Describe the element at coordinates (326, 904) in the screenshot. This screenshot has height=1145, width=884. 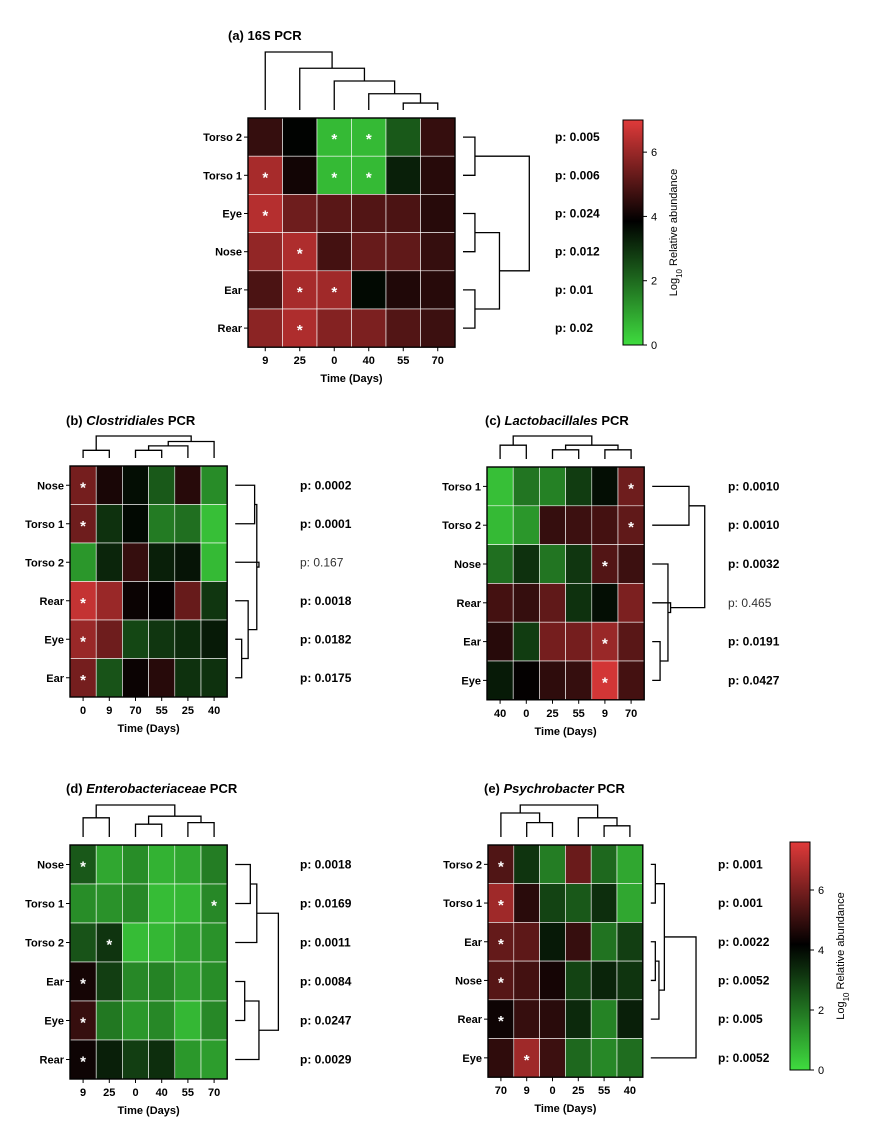
I see `p-value: p: 0.0169` at that location.